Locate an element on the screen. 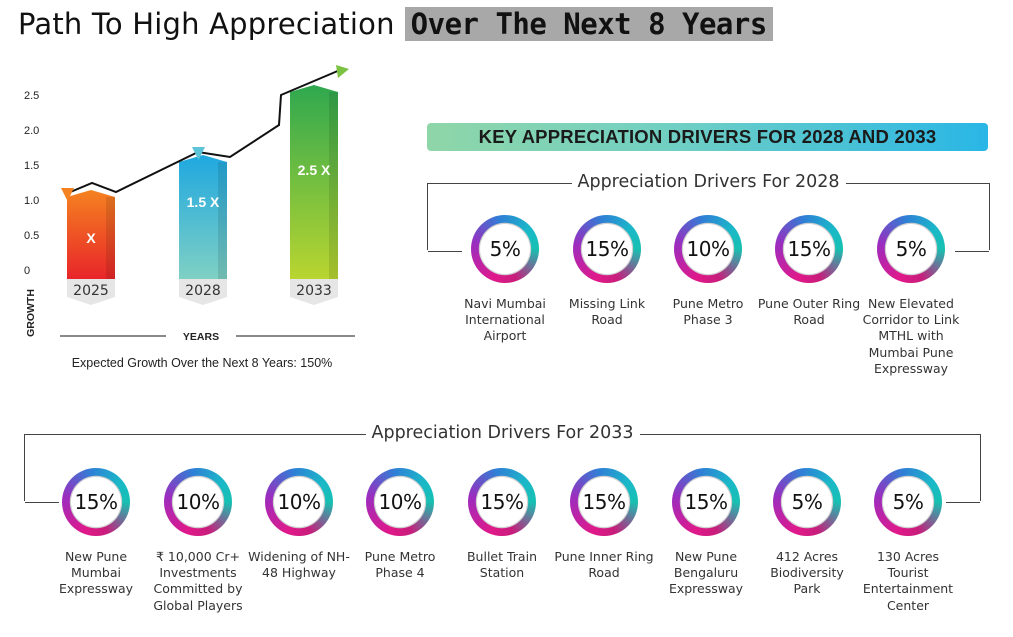 Image resolution: width=1013 pixels, height=637 pixels. driver-item: 15% Pune Inner Ring Road is located at coordinates (604, 524).